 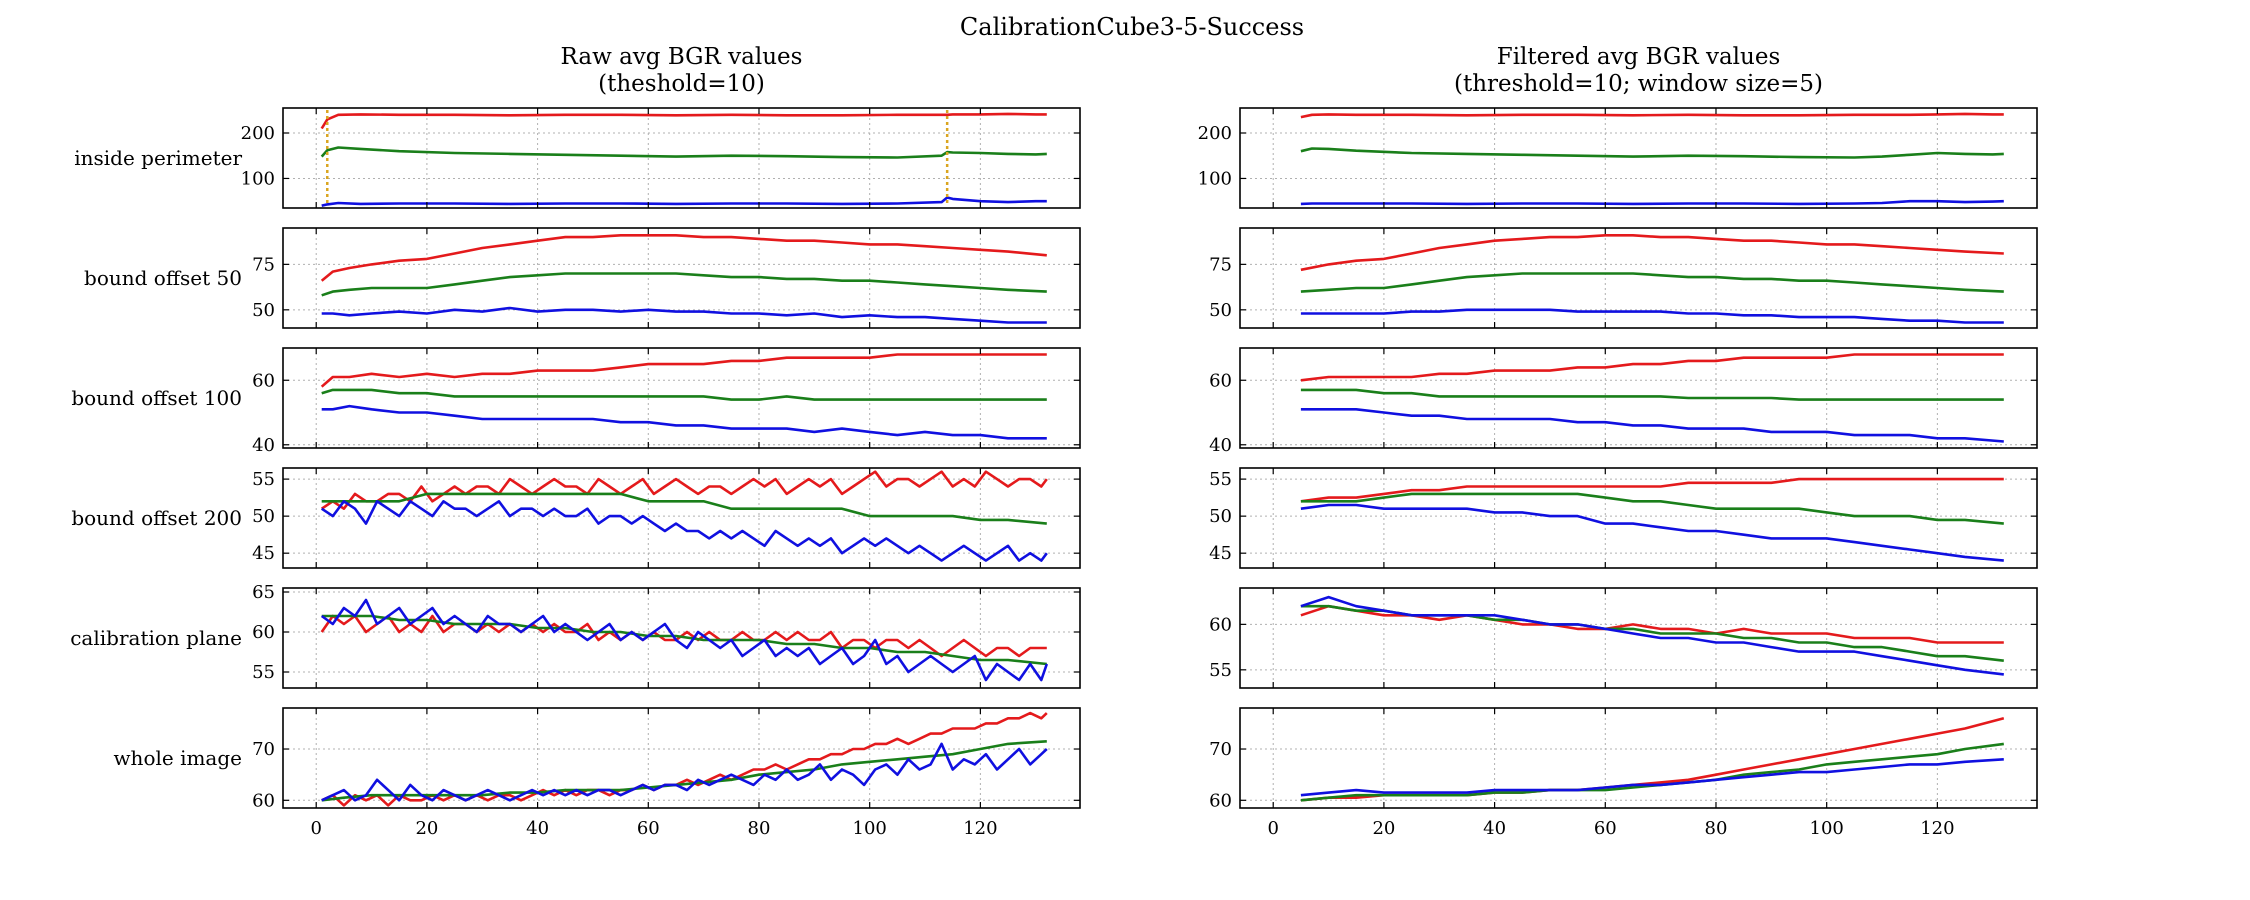 I want to click on row-label-1: bound offset 50, so click(x=163, y=278).